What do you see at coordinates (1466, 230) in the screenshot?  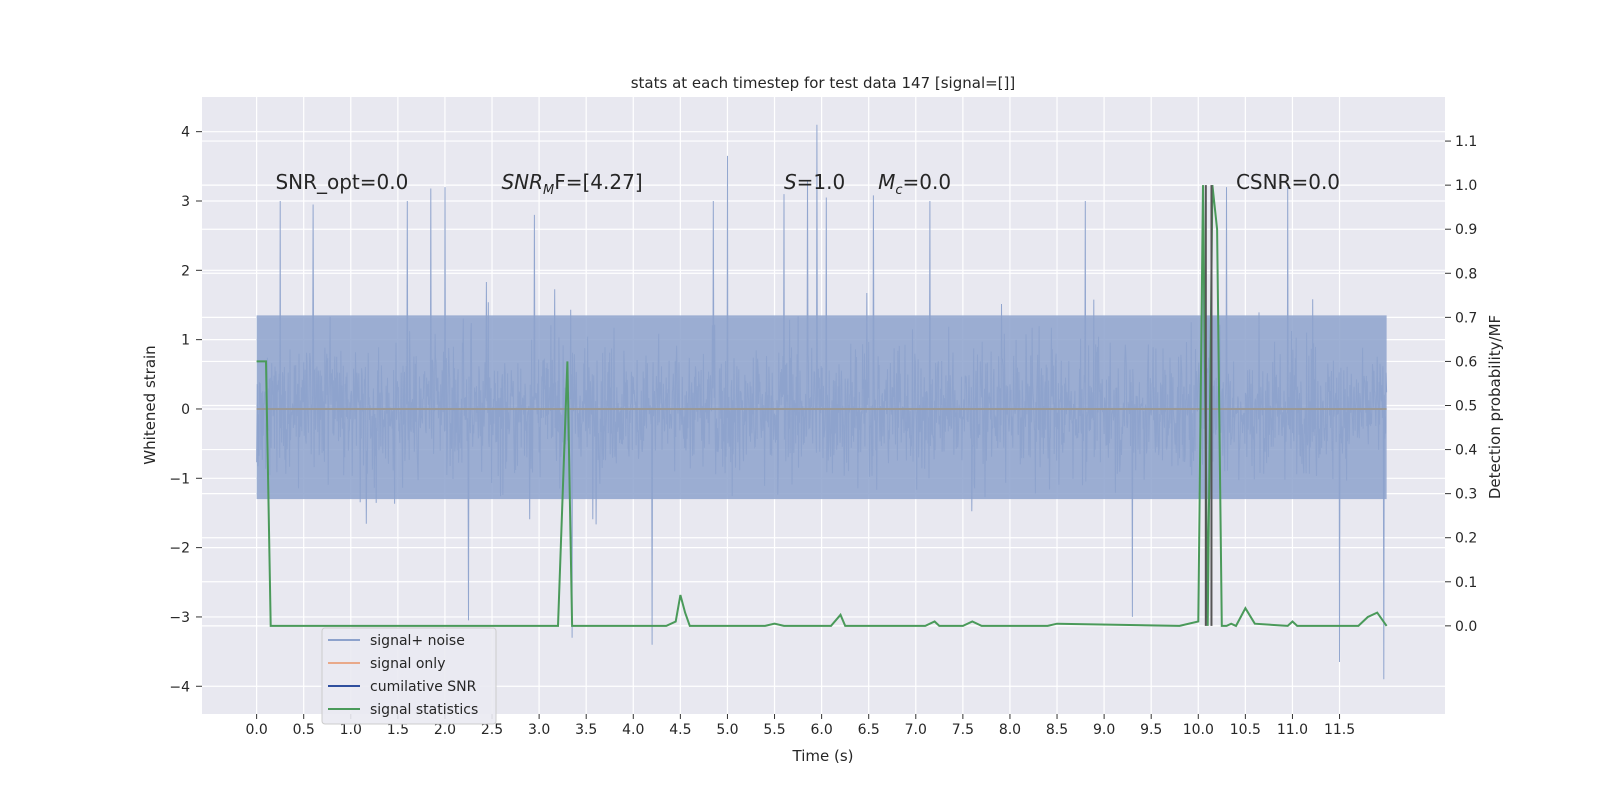 I see `y-right-tick-label: 0.9` at bounding box center [1466, 230].